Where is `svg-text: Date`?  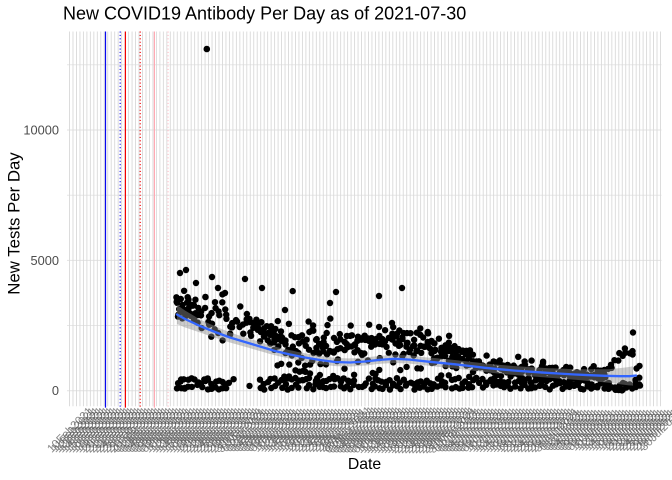
svg-text: Date is located at coordinates (365, 464).